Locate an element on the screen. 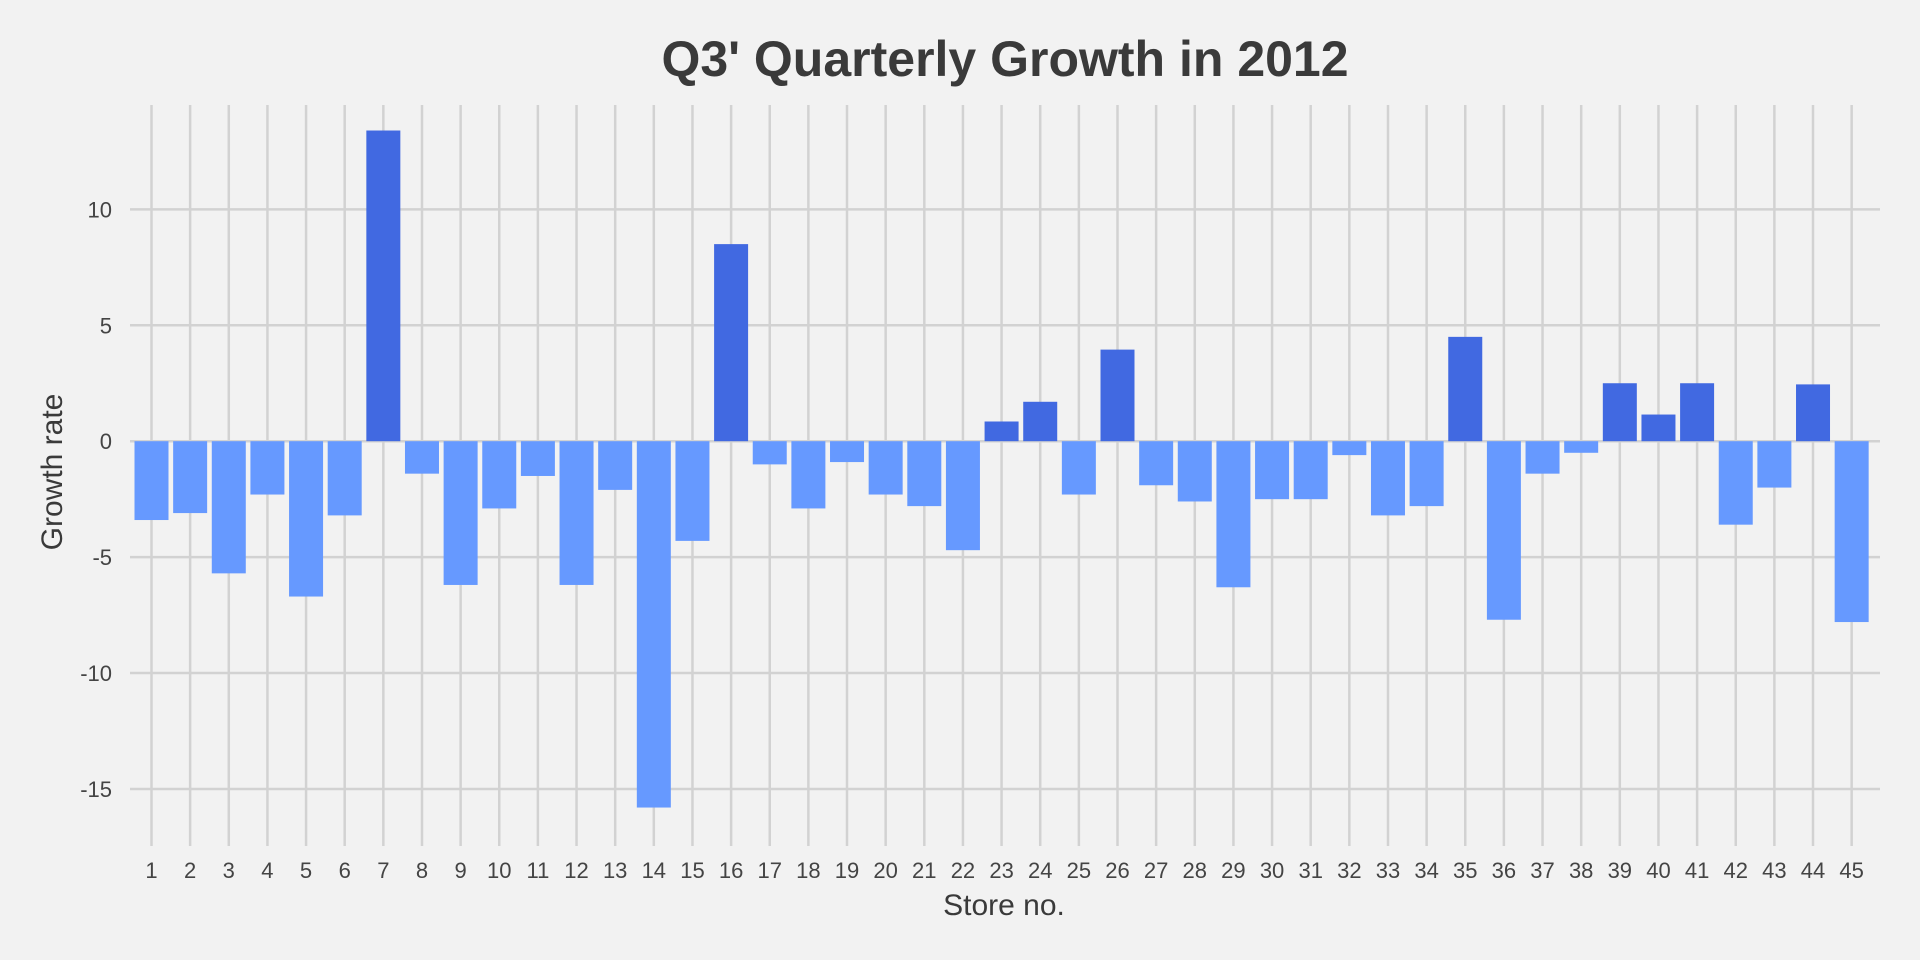  x-tick-label: 8 is located at coordinates (422, 870).